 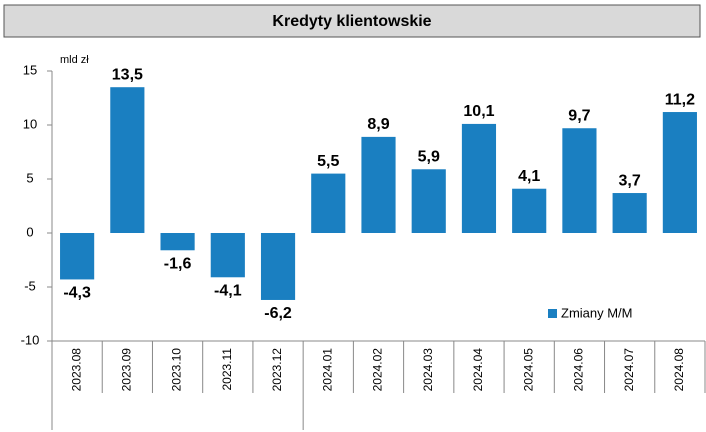 What do you see at coordinates (30, 285) in the screenshot?
I see `y-tick-label: -5` at bounding box center [30, 285].